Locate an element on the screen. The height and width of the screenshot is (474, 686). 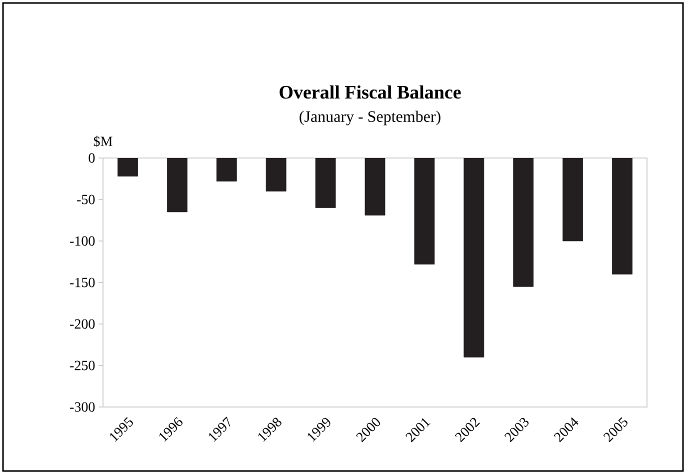
chart-subtitle: (January - September) is located at coordinates (370, 118).